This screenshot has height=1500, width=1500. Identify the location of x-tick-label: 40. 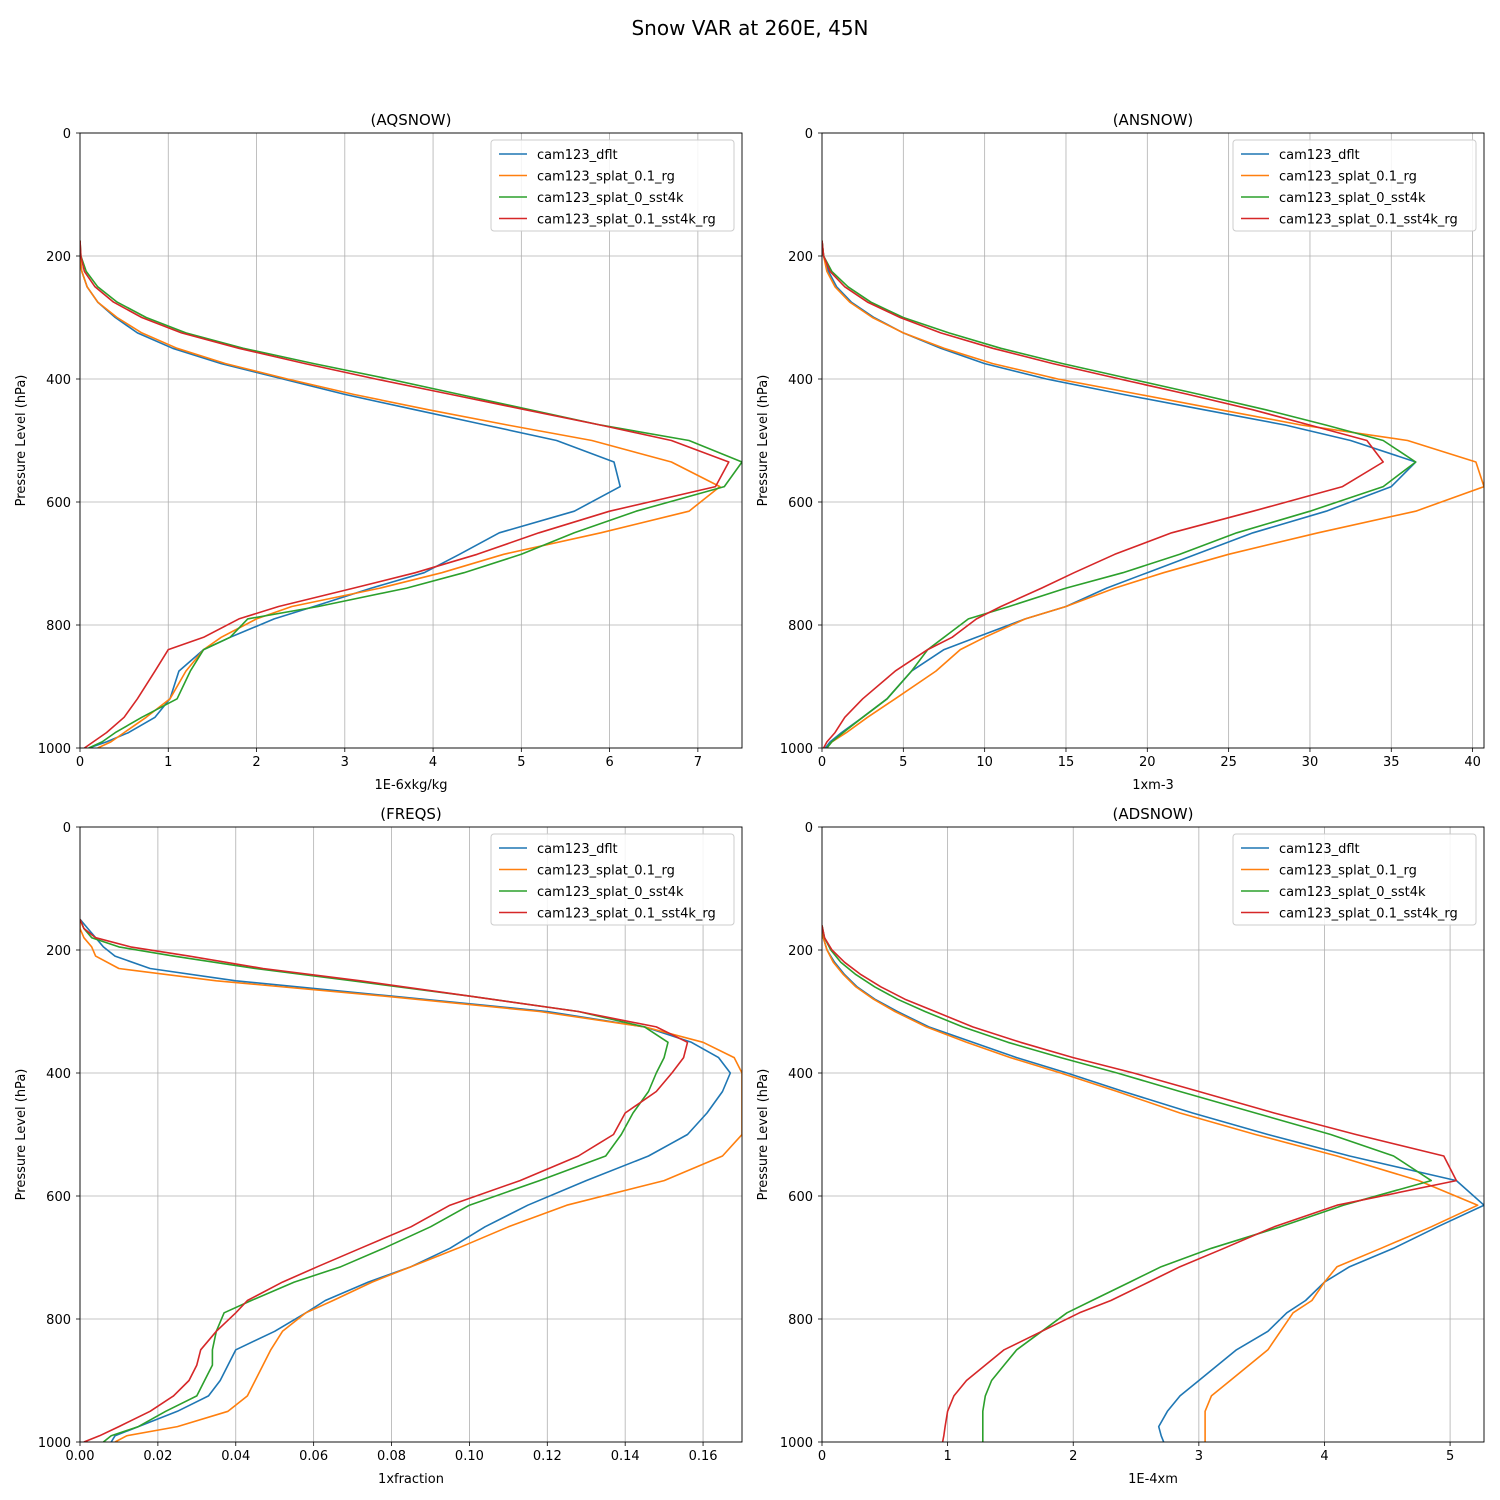
(1472, 762).